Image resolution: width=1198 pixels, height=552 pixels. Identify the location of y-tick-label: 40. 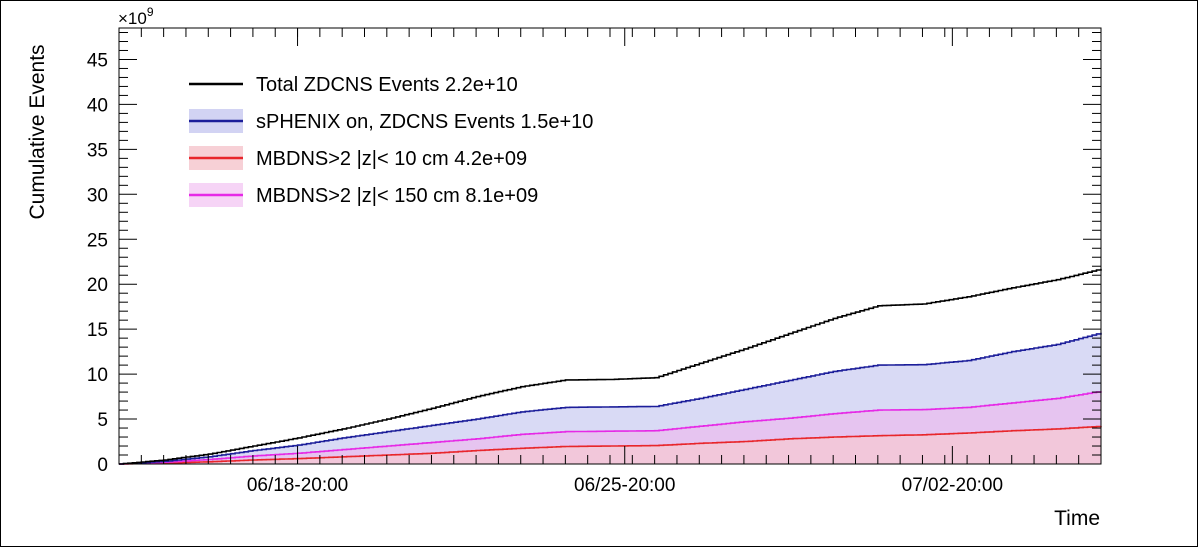
(97, 105).